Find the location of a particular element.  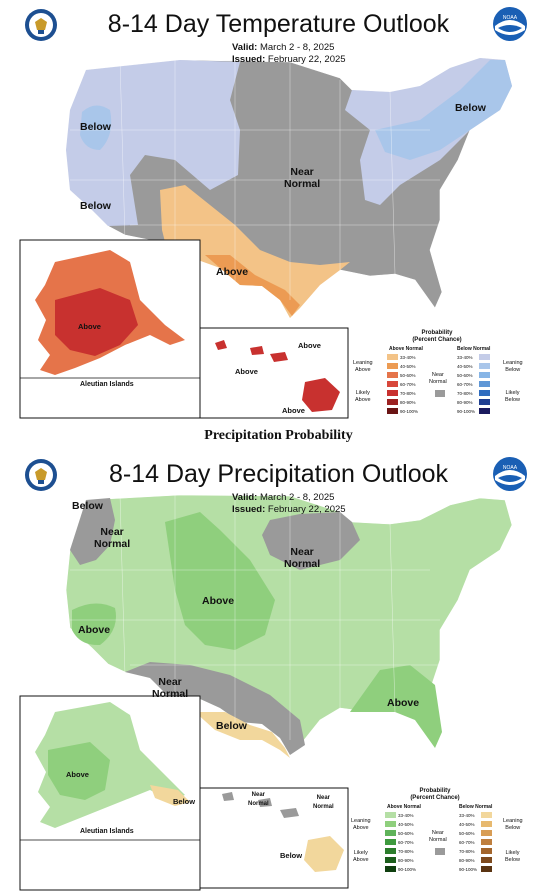

temp-legend-title: Probability (Percent Chance) is located at coordinates (437, 336).